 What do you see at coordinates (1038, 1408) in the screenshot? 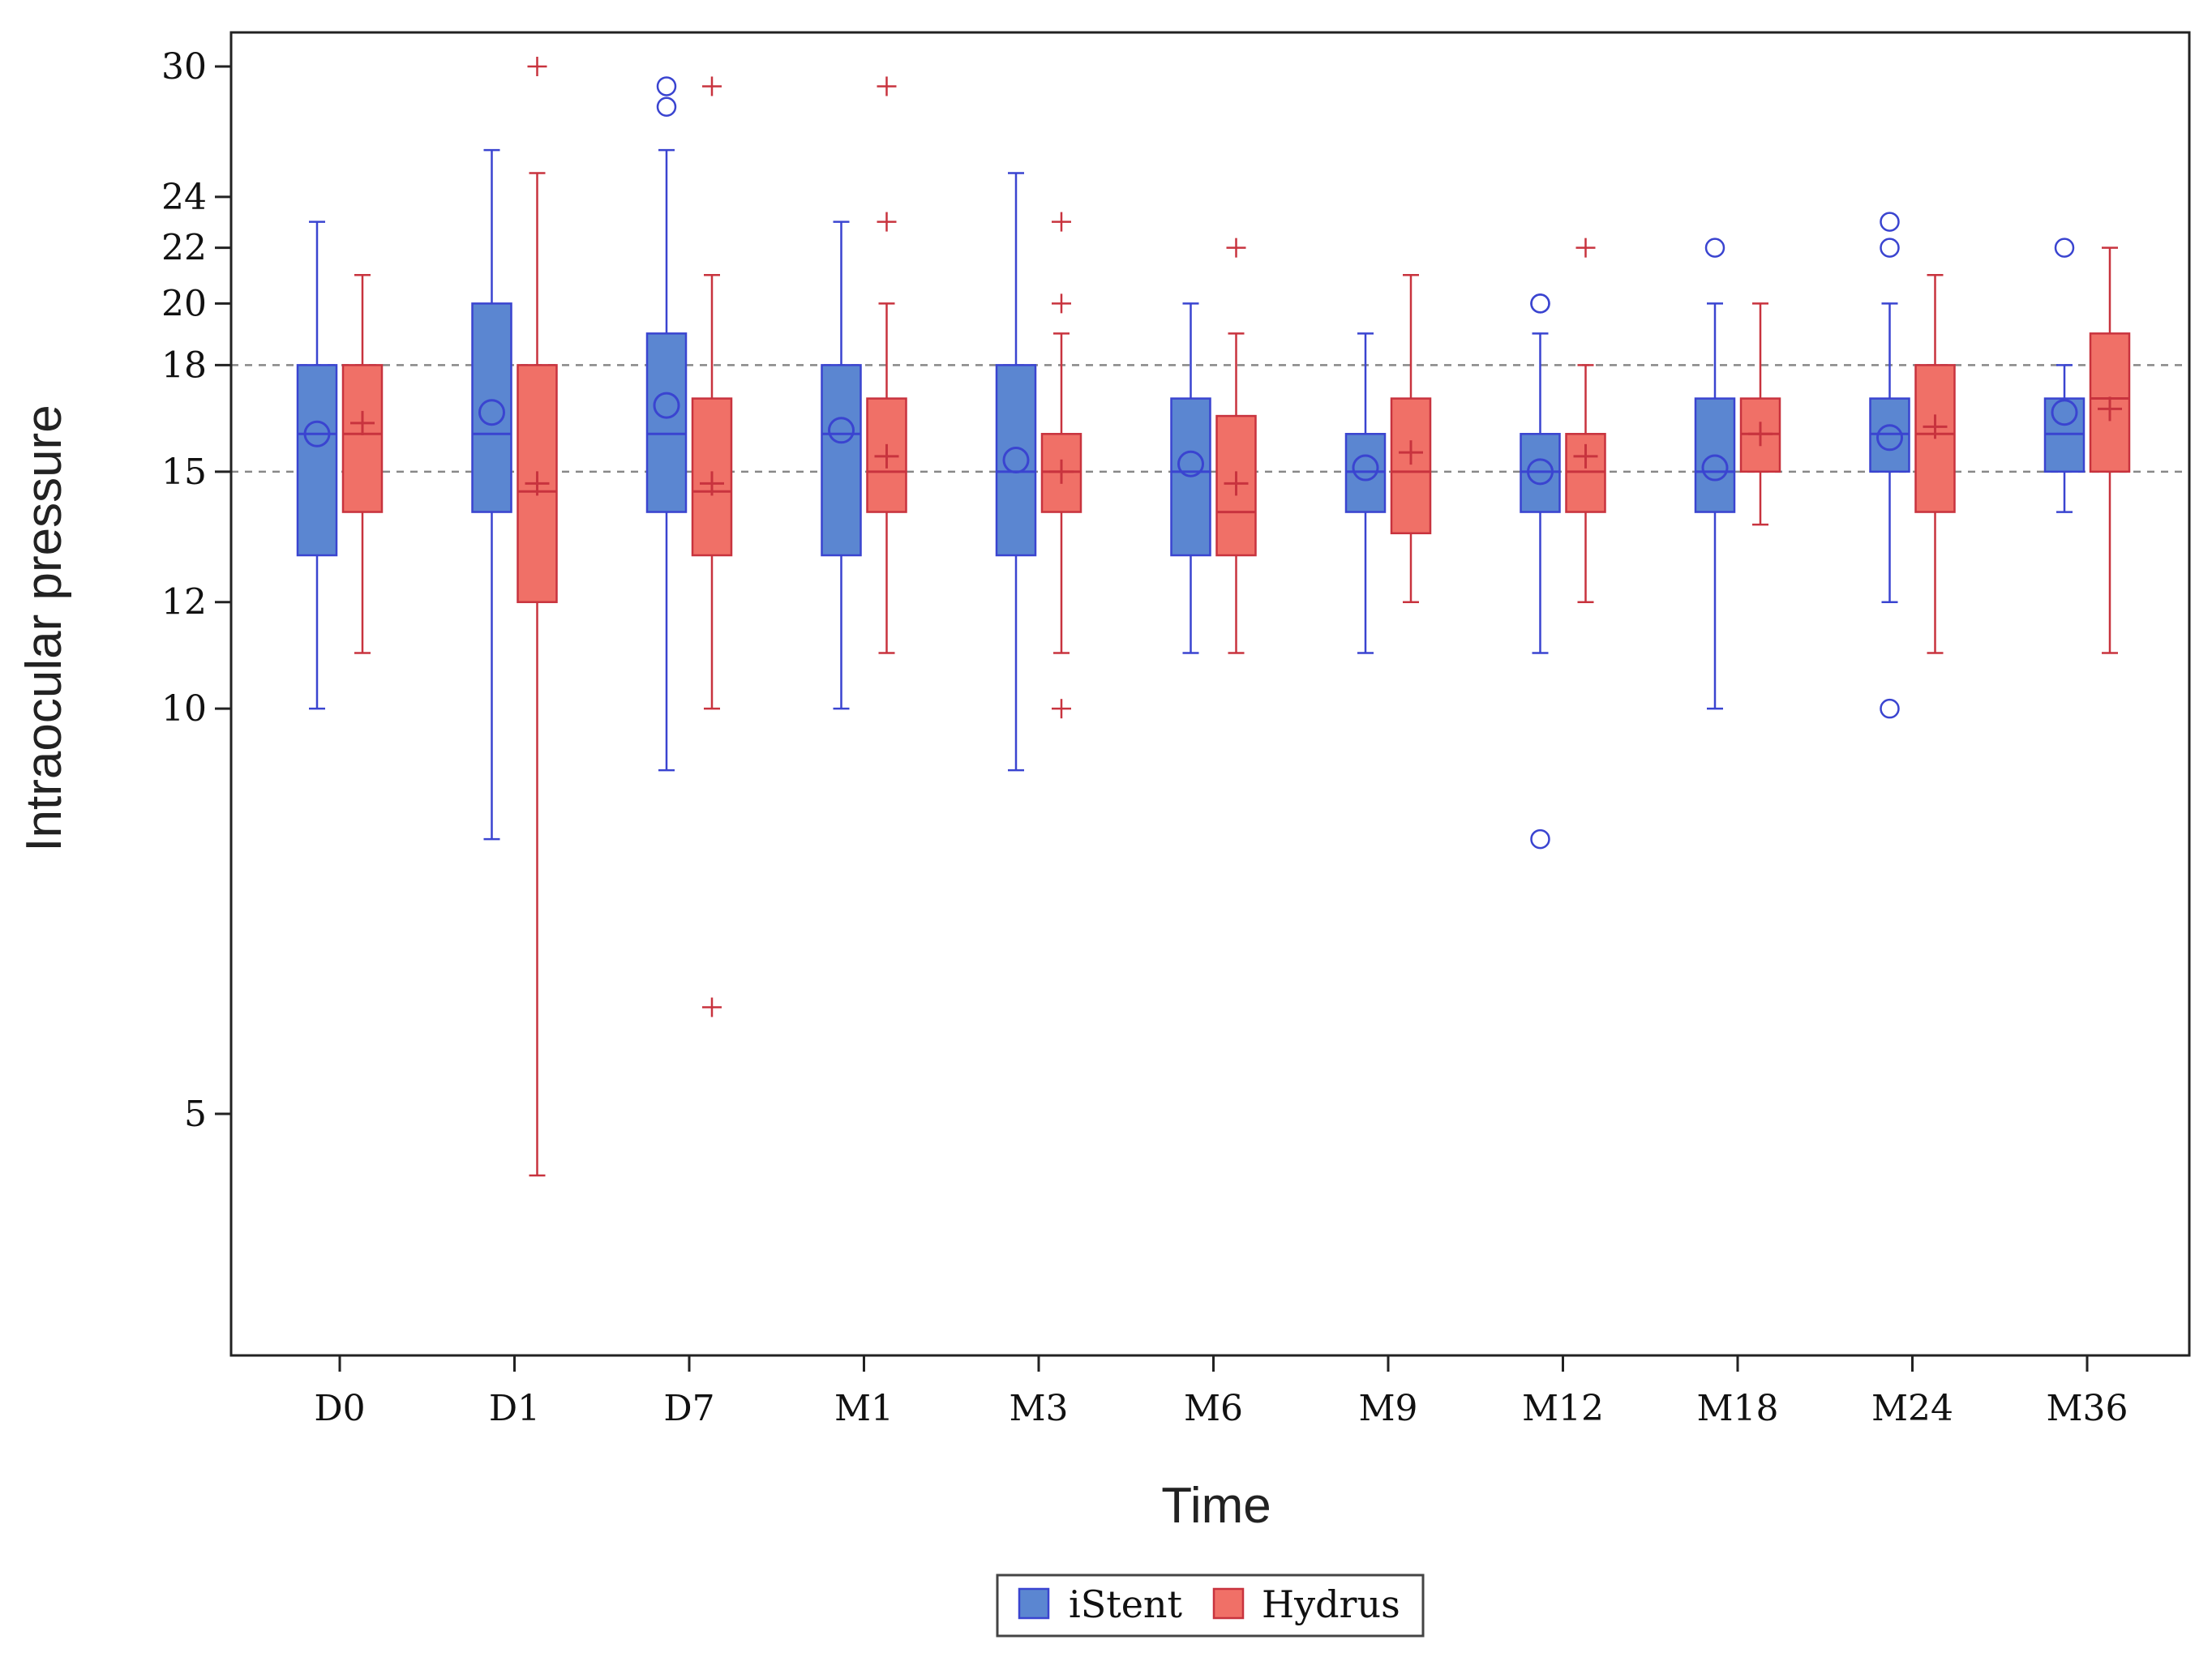
I see `x-tick-label-m3: M3` at bounding box center [1038, 1408].